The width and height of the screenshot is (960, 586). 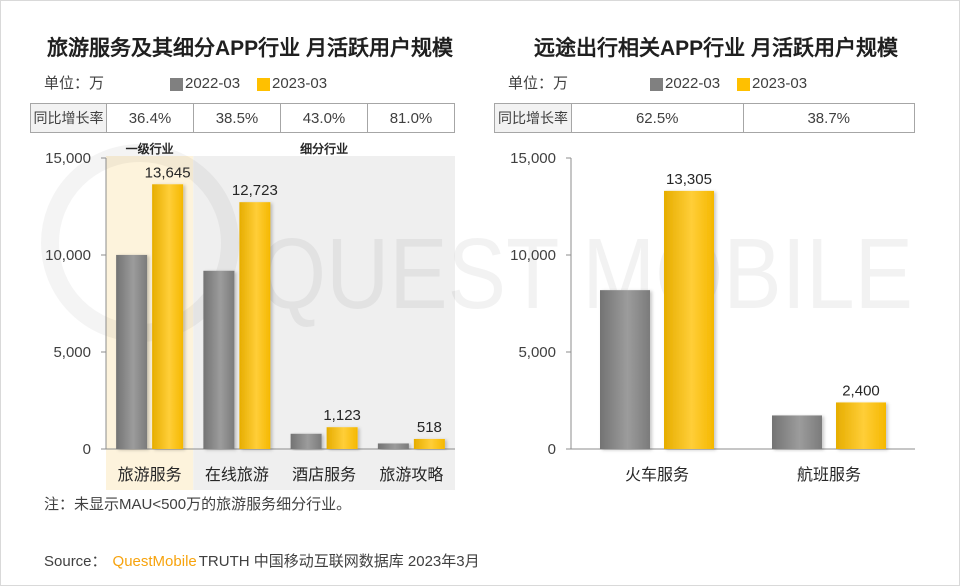 I want to click on chart-0-y-tick-label-3: 15,000, so click(x=68, y=158).